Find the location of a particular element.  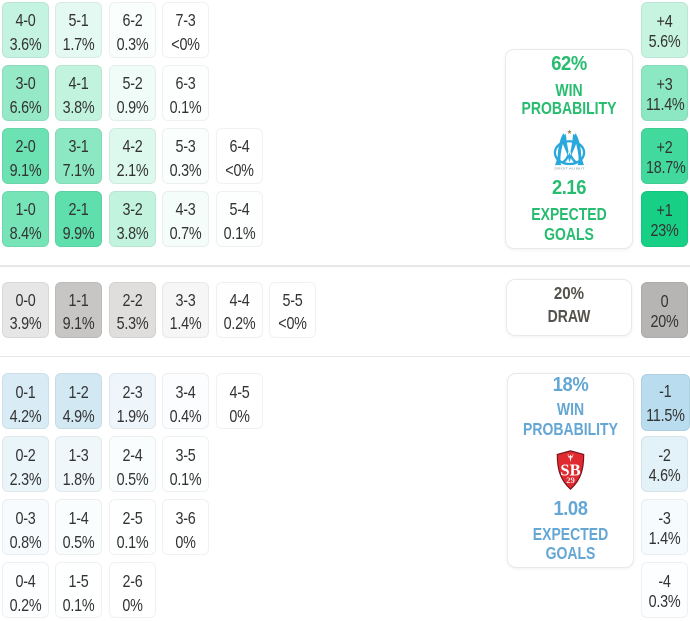

svg-text: 29 is located at coordinates (570, 479).